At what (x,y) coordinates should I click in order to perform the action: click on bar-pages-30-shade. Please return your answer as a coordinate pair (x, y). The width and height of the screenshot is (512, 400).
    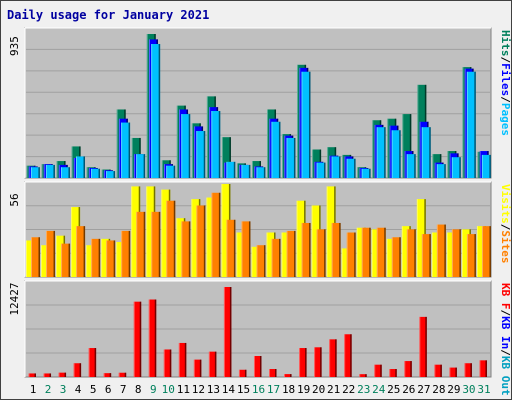
    Looking at the image, I should click on (475, 124).